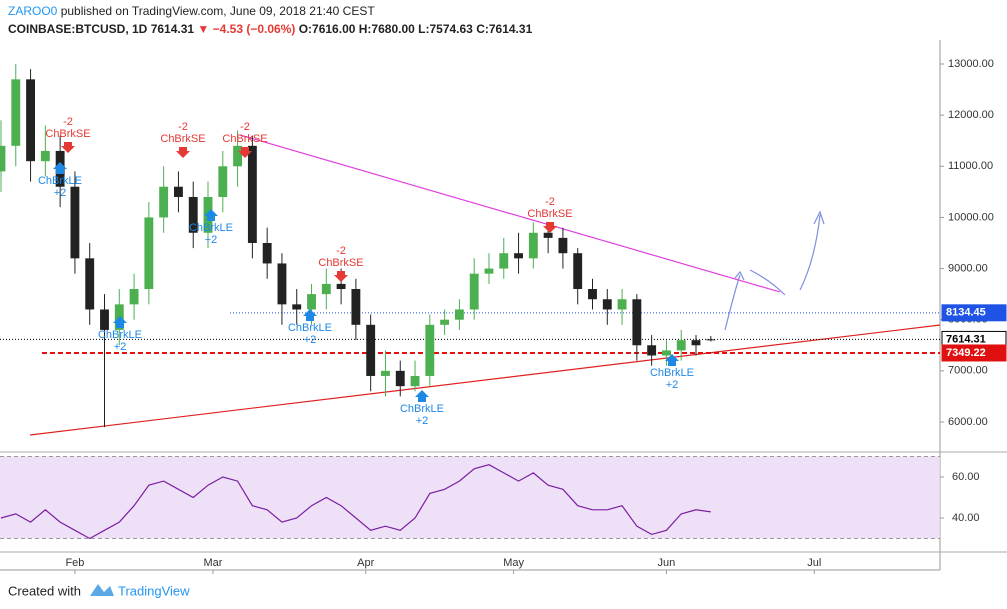 This screenshot has height=609, width=1007. Describe the element at coordinates (386, 29) in the screenshot. I see `ohlc: H:7680.00` at that location.